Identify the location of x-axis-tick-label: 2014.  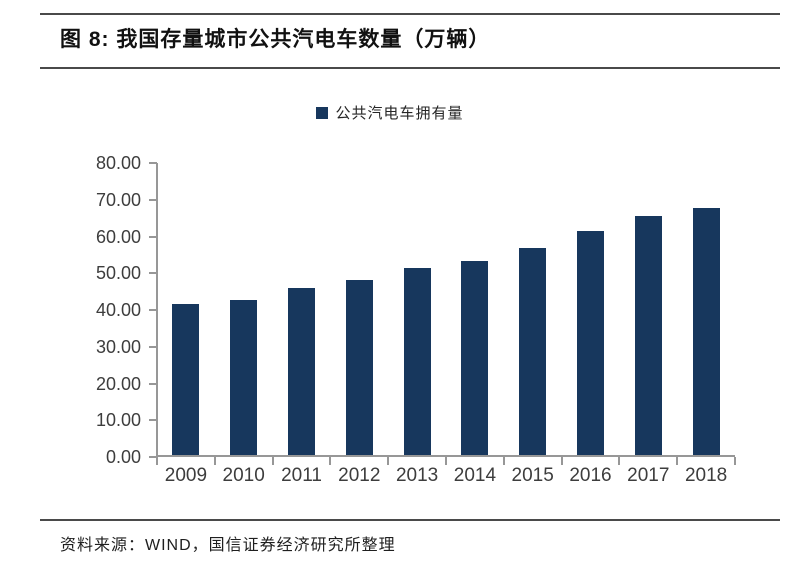
(475, 475).